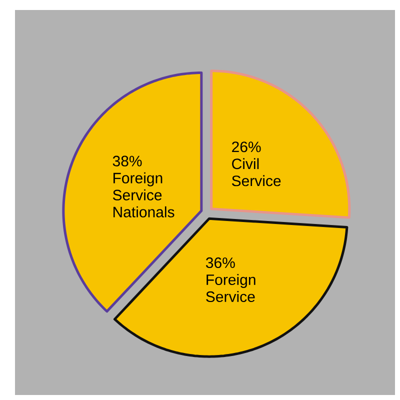  I want to click on slice-label: Civil Service, so click(256, 172).